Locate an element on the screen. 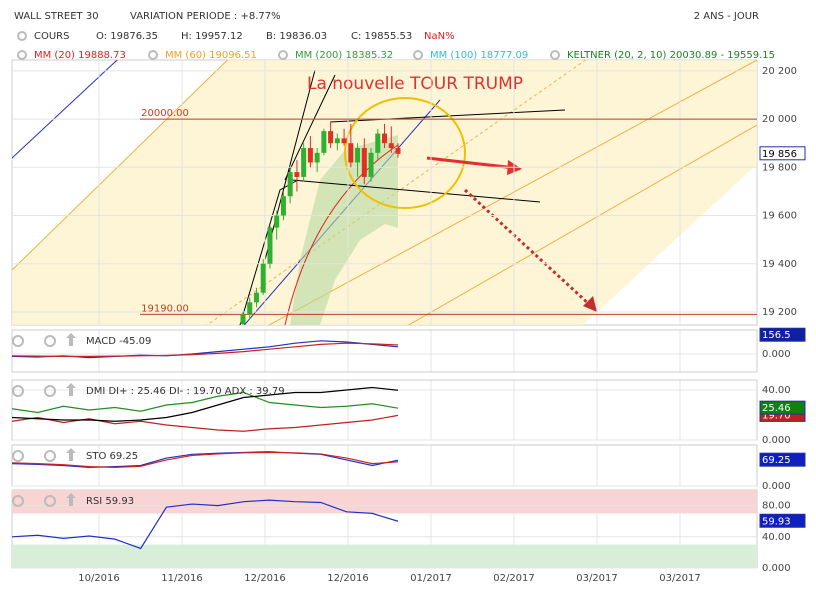  indicator-panel is located at coordinates (384, 351).